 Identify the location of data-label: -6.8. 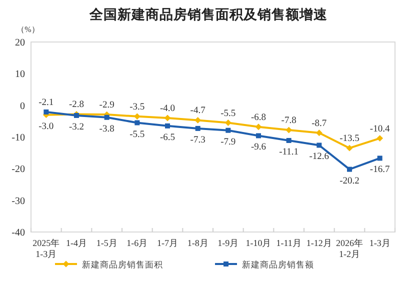
(258, 117).